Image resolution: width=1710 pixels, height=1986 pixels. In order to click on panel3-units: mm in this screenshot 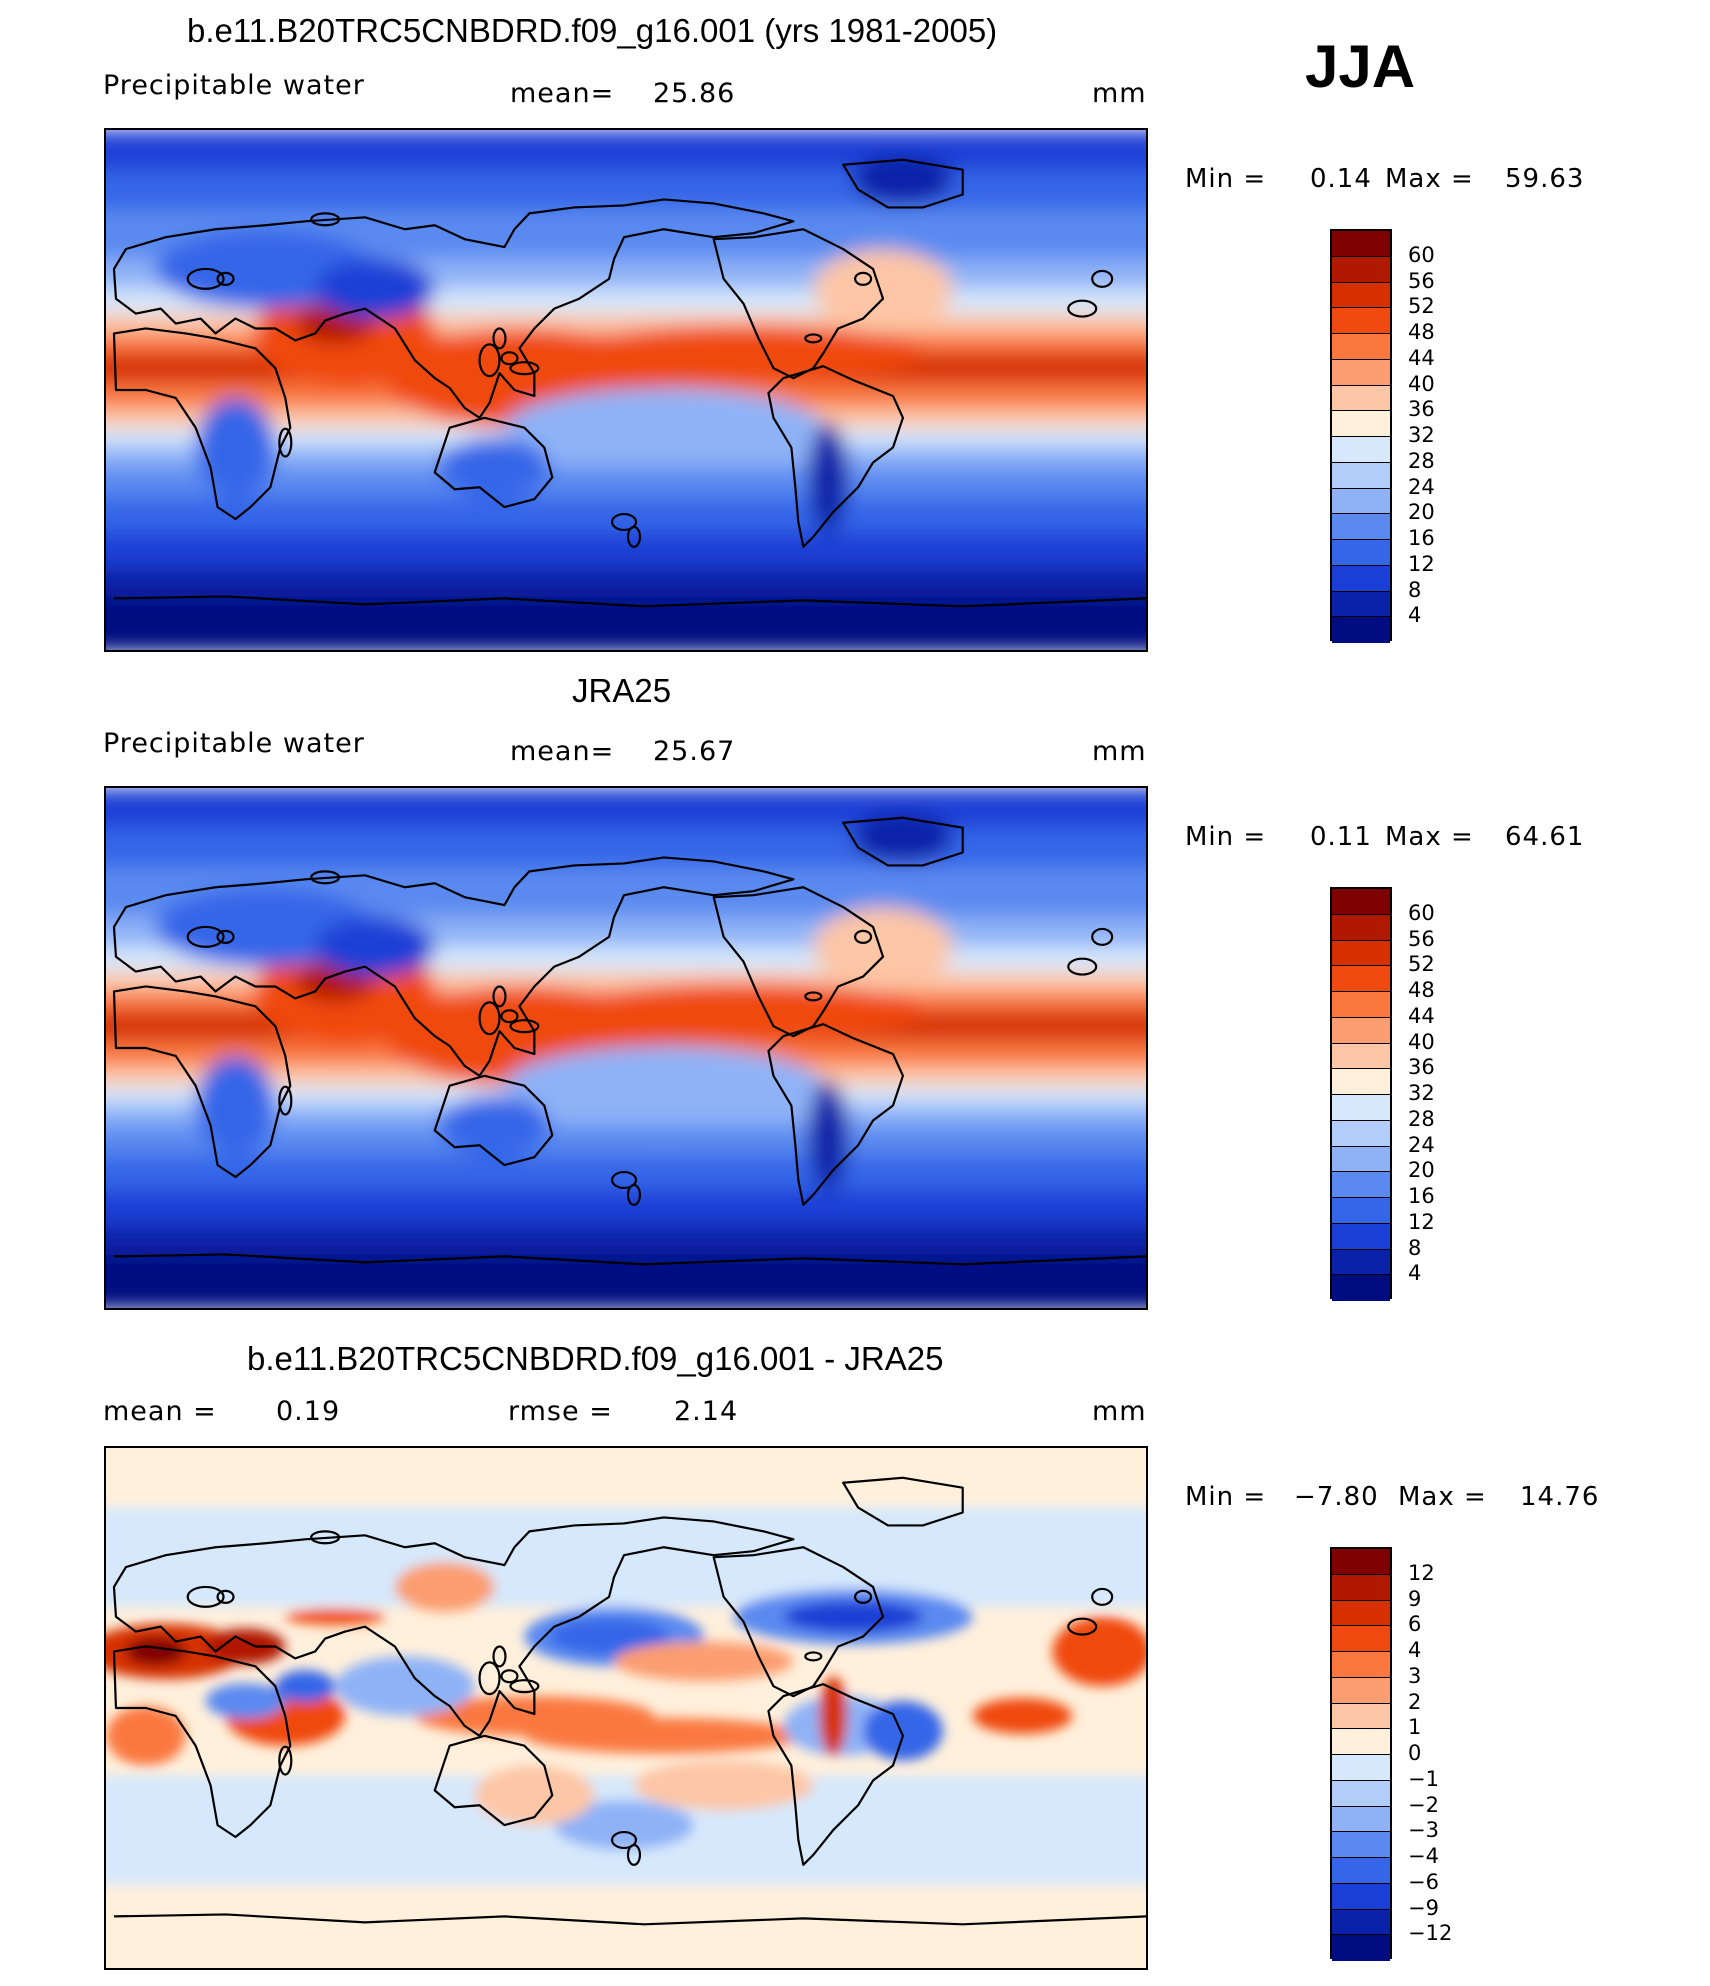, I will do `click(1119, 1411)`.